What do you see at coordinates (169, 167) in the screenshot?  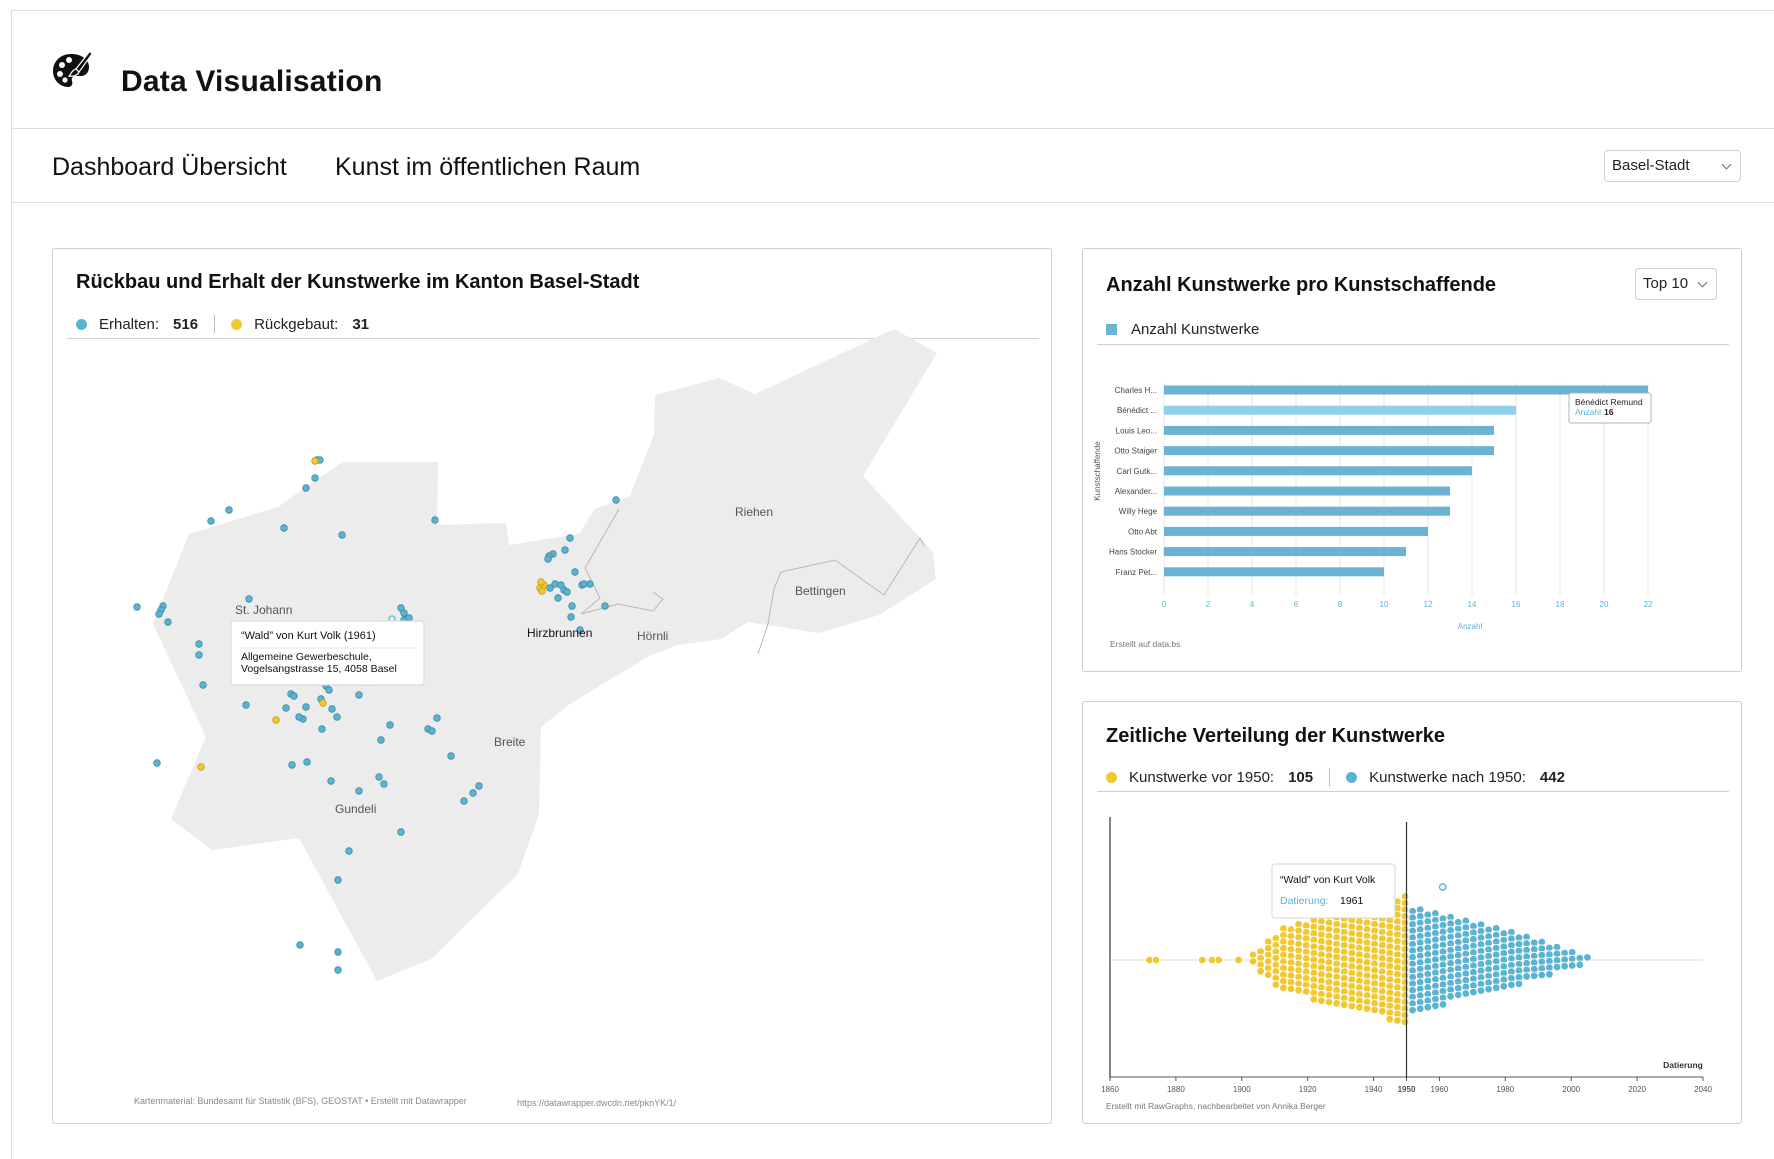 I see `tab-dashboard-uebersicht: Dashboard Übersicht` at bounding box center [169, 167].